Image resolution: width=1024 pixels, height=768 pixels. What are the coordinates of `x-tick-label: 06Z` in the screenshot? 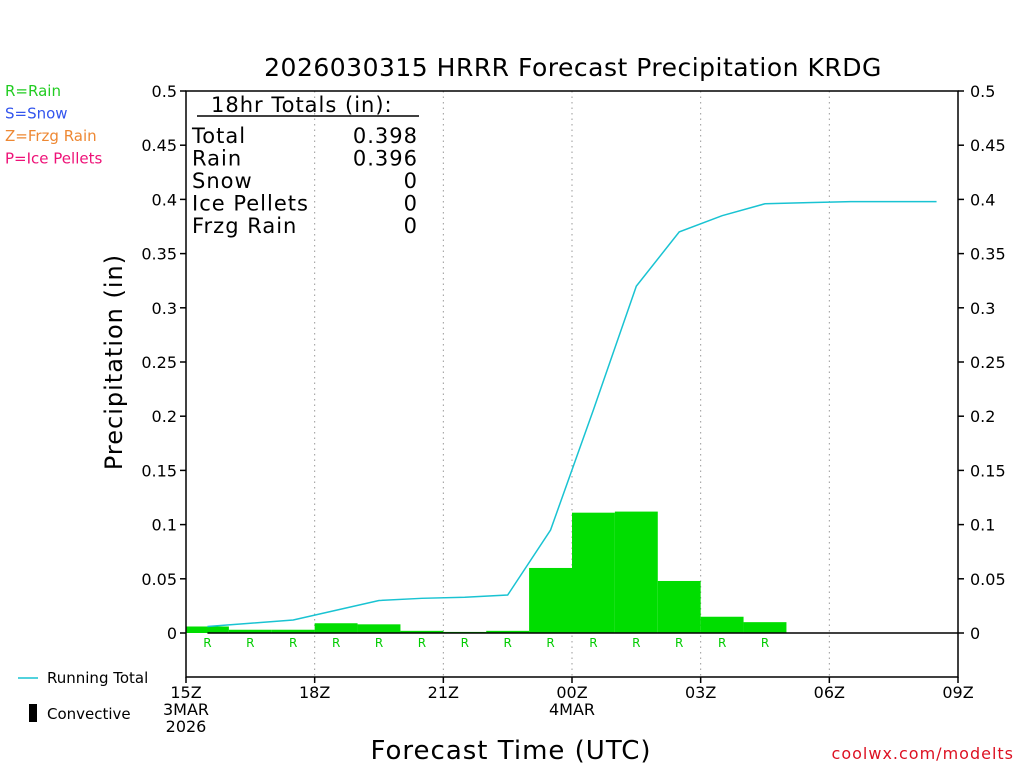 It's located at (829, 692).